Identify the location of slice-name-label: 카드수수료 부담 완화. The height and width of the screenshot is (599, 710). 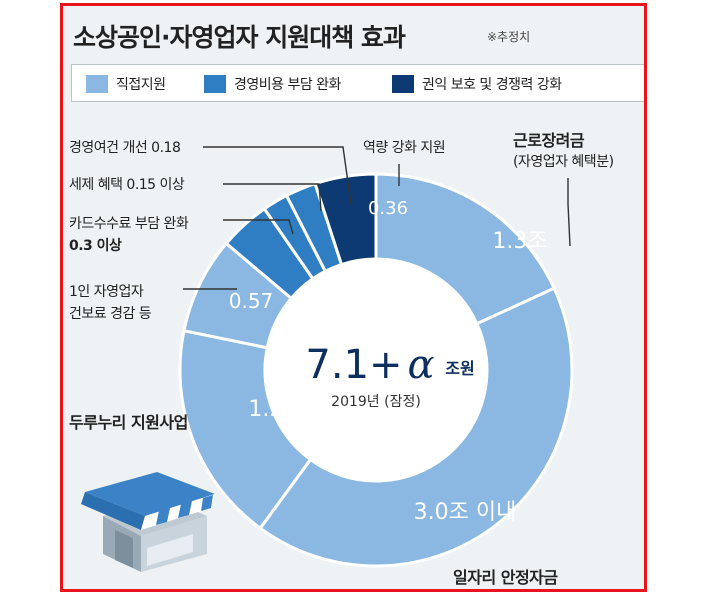
(129, 224).